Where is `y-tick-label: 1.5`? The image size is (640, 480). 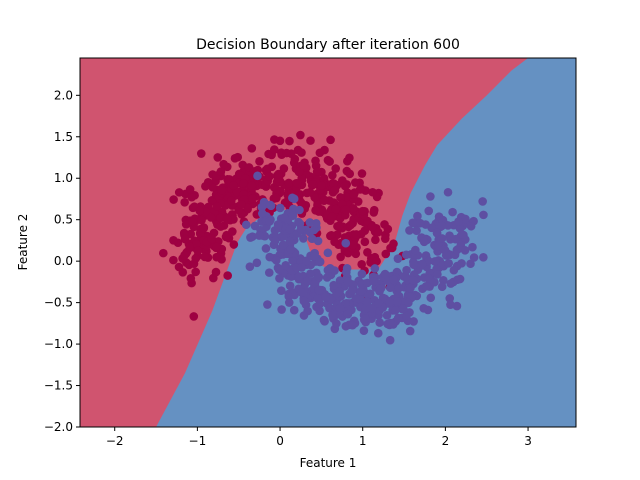 y-tick-label: 1.5 is located at coordinates (63, 137).